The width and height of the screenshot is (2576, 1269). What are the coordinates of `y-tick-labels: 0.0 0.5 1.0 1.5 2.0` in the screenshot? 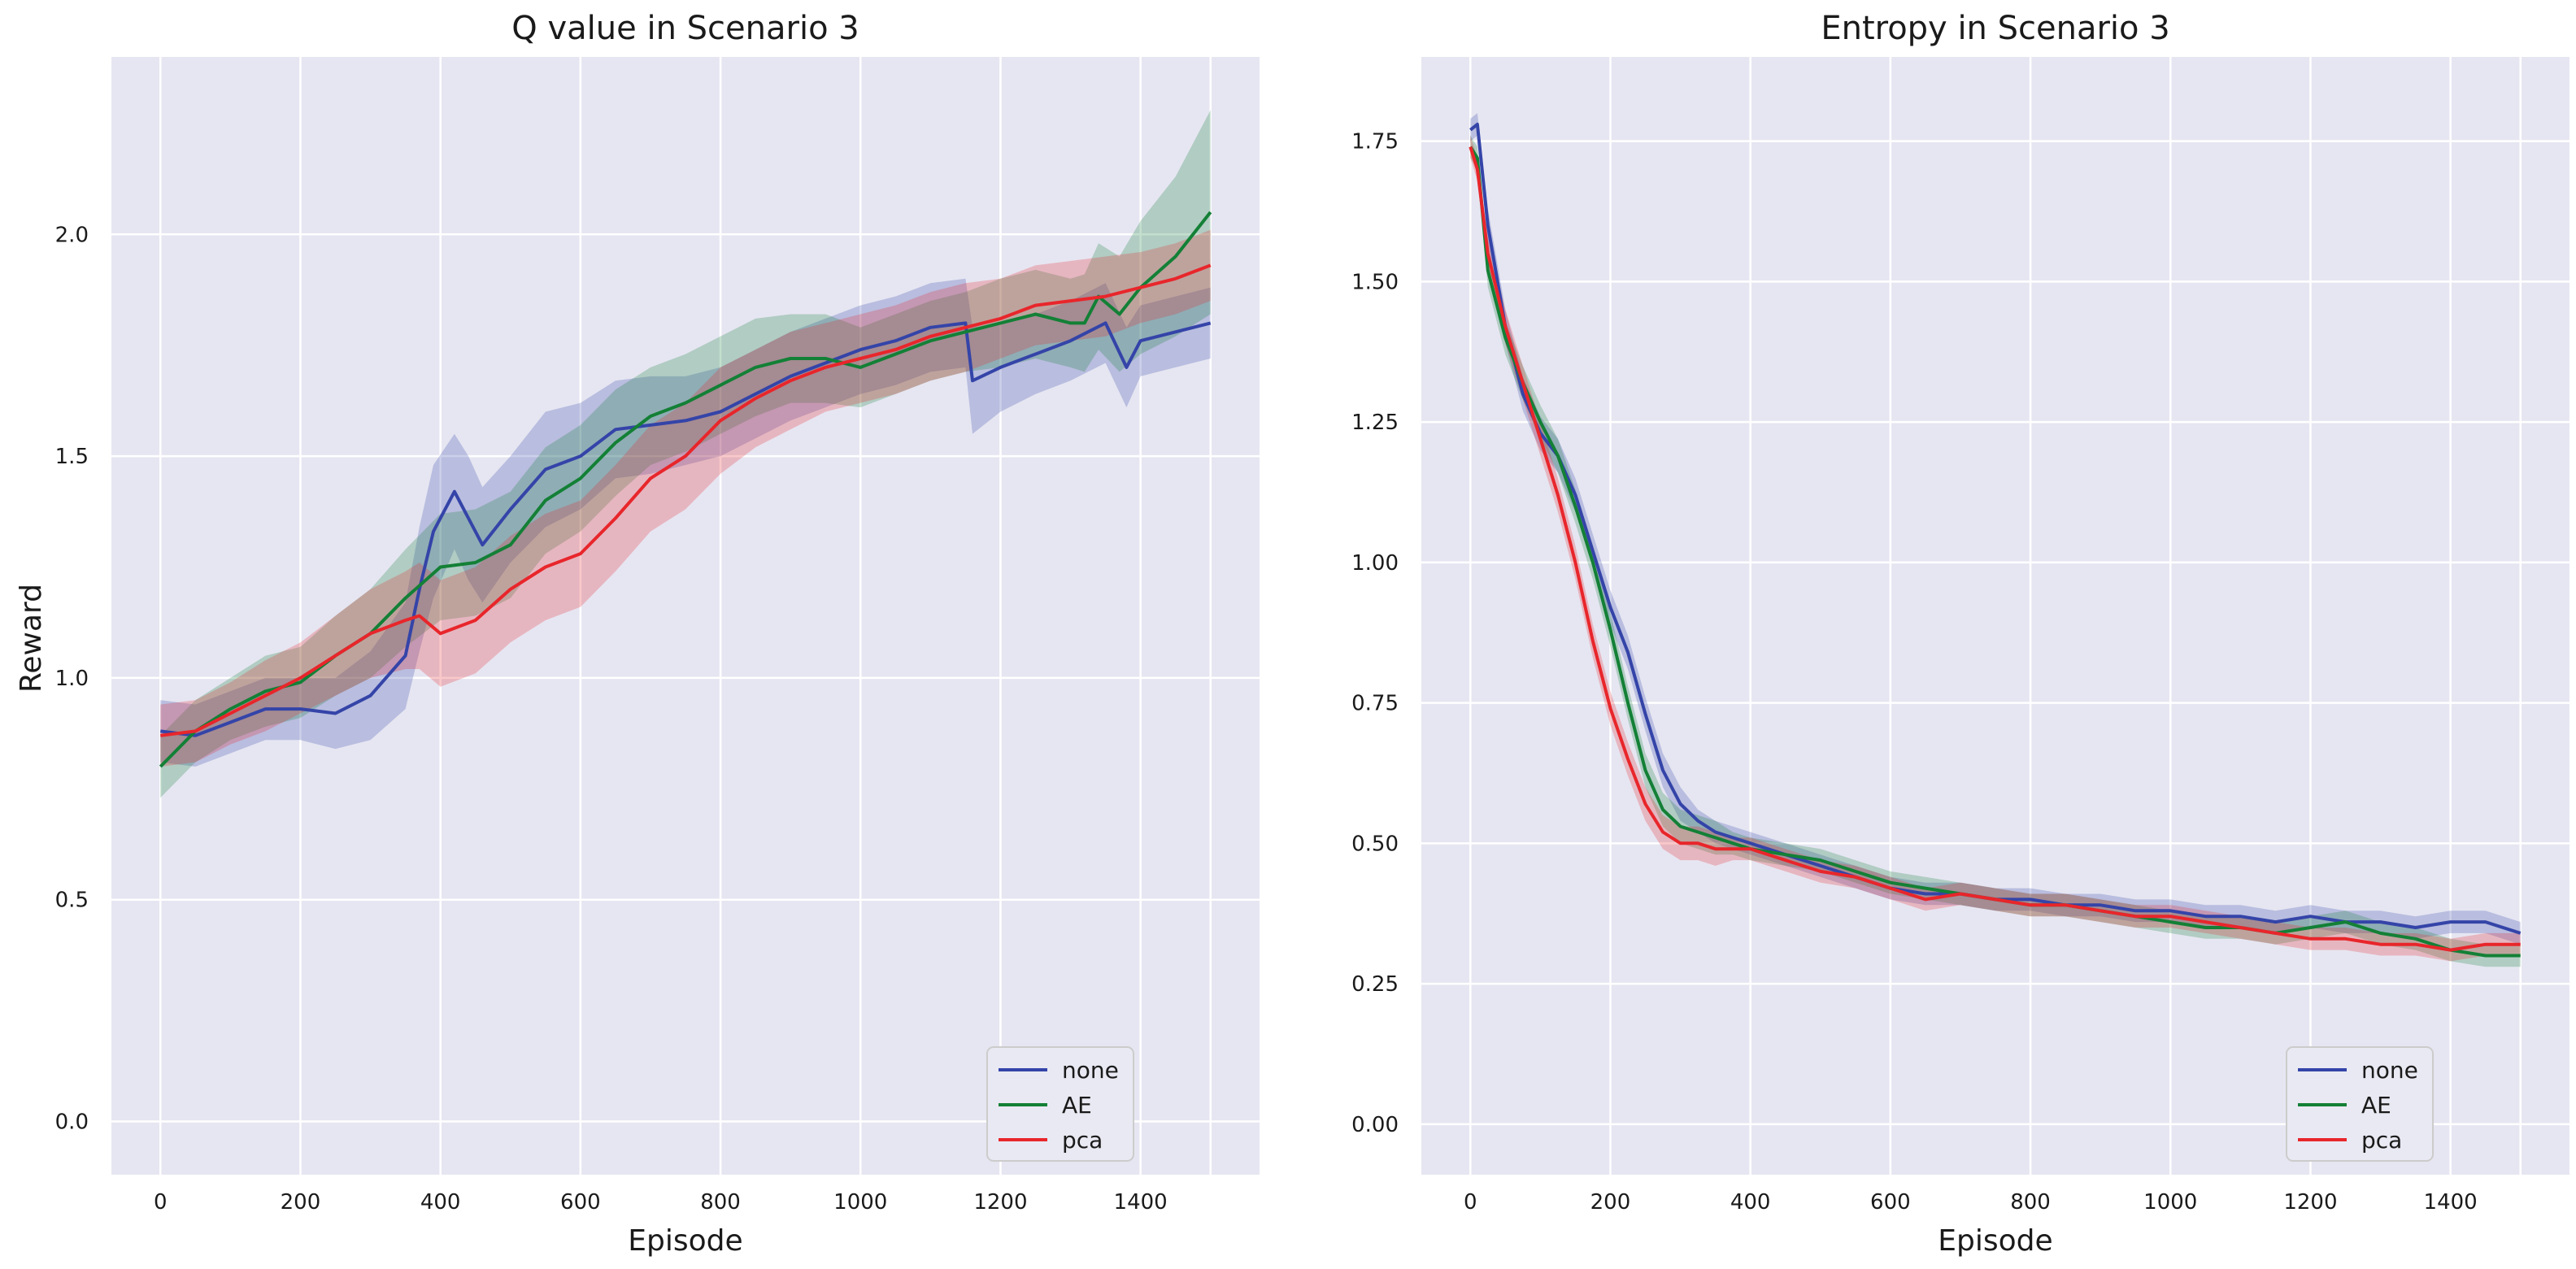 It's located at (72, 679).